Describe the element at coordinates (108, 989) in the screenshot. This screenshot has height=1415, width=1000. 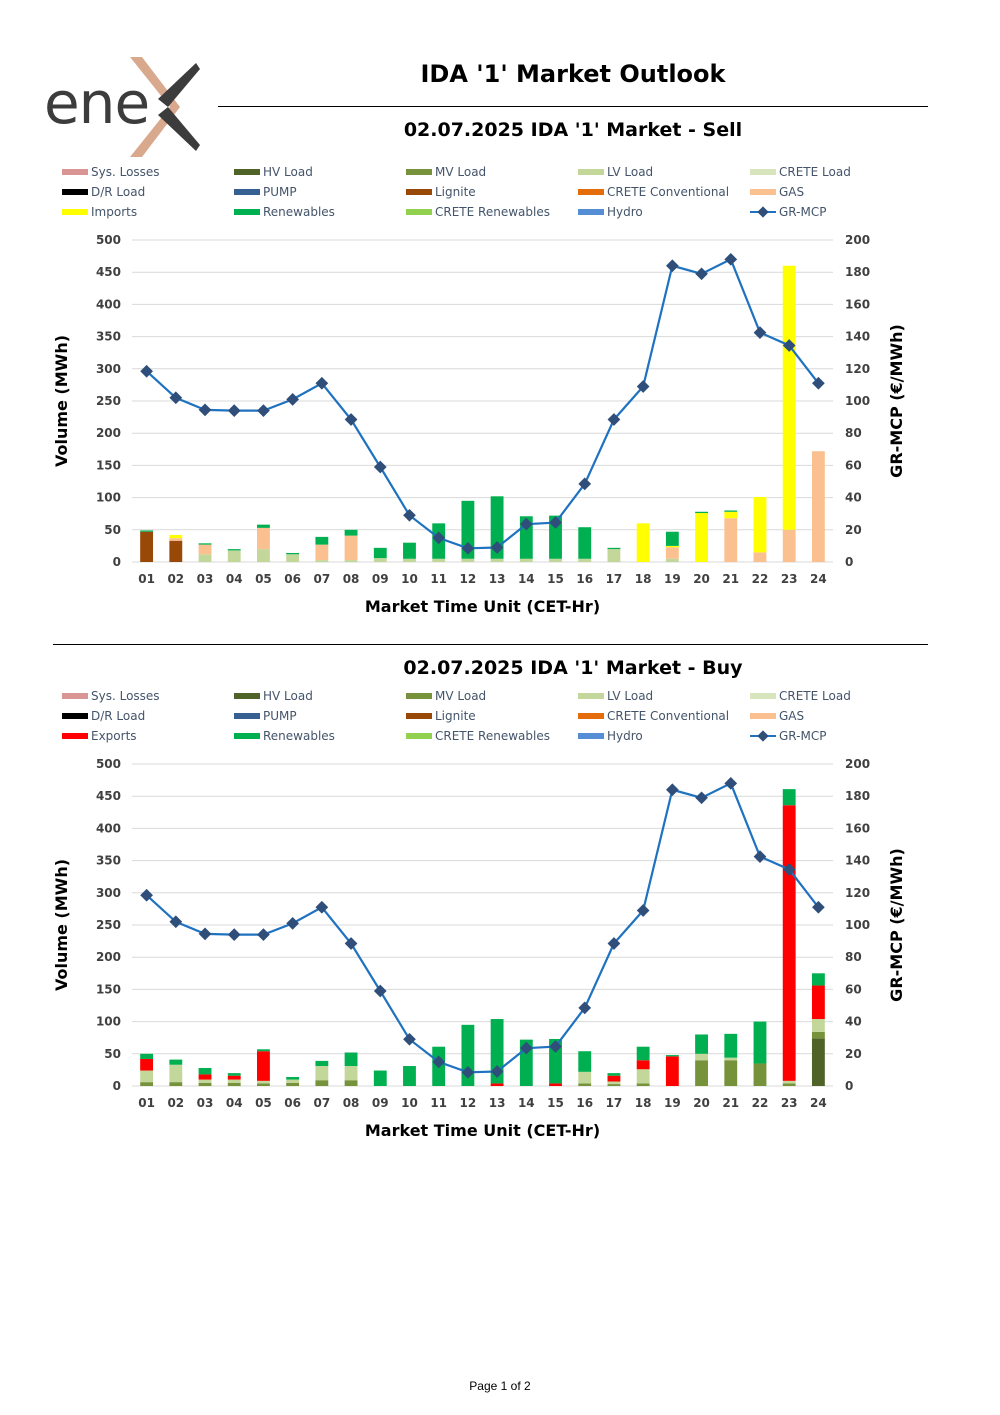
I see `y-tick-label: 150` at that location.